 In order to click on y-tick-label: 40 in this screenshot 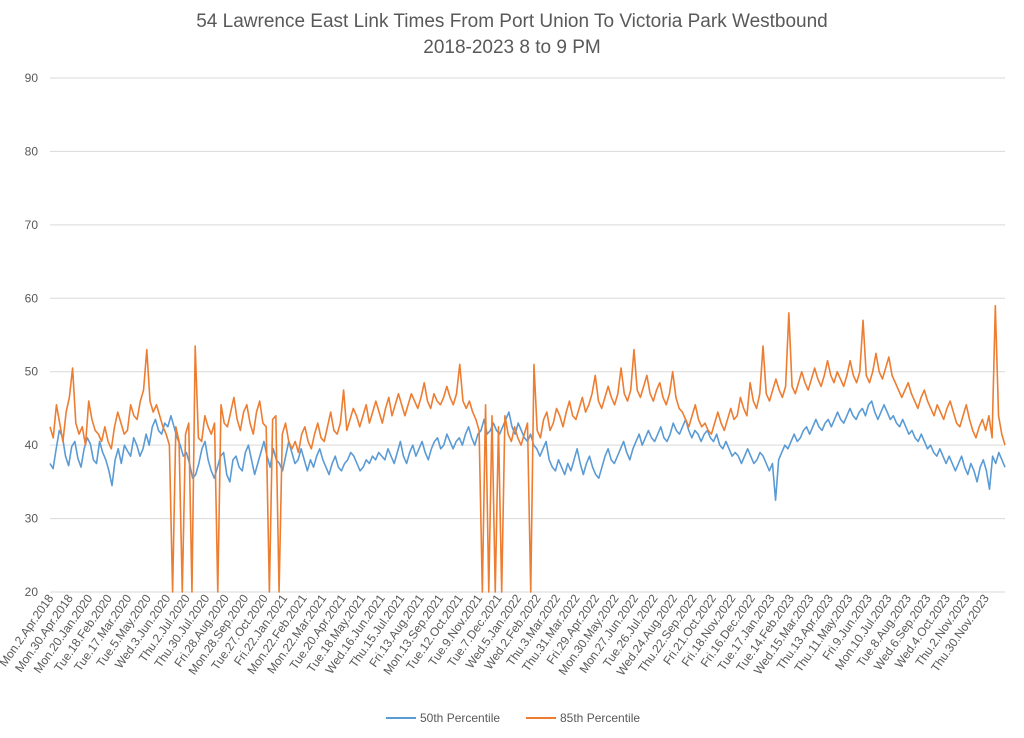, I will do `click(32, 445)`.